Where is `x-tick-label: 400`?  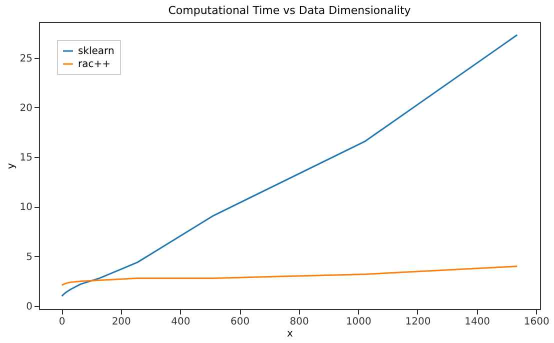
x-tick-label: 400 is located at coordinates (180, 322).